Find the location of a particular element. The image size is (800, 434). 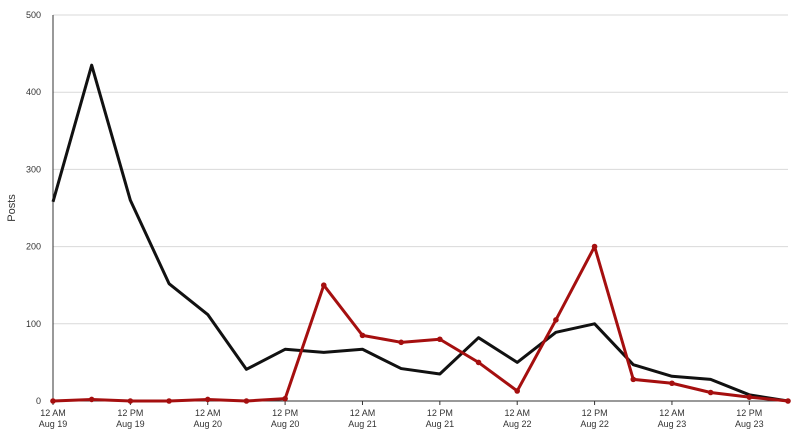

y-tick-label: 200 is located at coordinates (33, 247).